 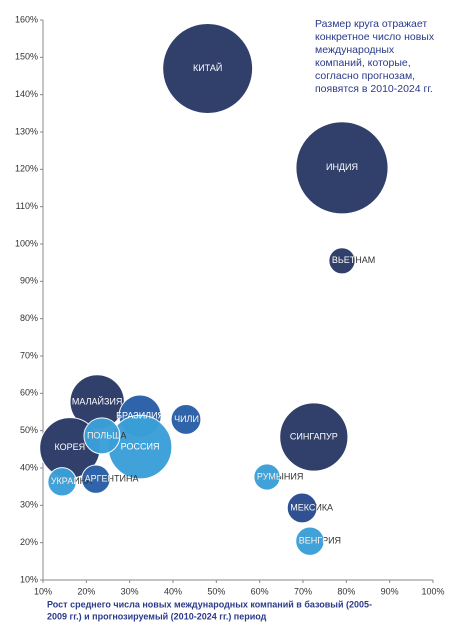 I want to click on y-tick-label: 90%, so click(x=29, y=281).